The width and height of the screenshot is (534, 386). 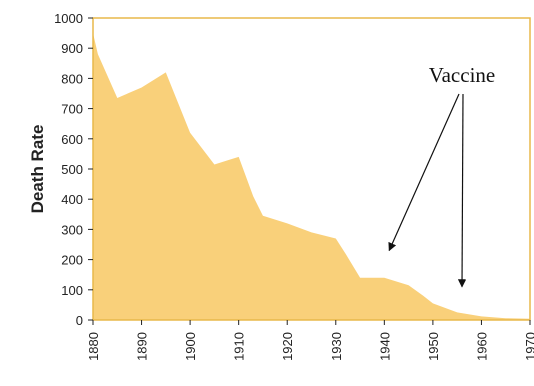 What do you see at coordinates (72, 229) in the screenshot?
I see `y-tick-label: 300` at bounding box center [72, 229].